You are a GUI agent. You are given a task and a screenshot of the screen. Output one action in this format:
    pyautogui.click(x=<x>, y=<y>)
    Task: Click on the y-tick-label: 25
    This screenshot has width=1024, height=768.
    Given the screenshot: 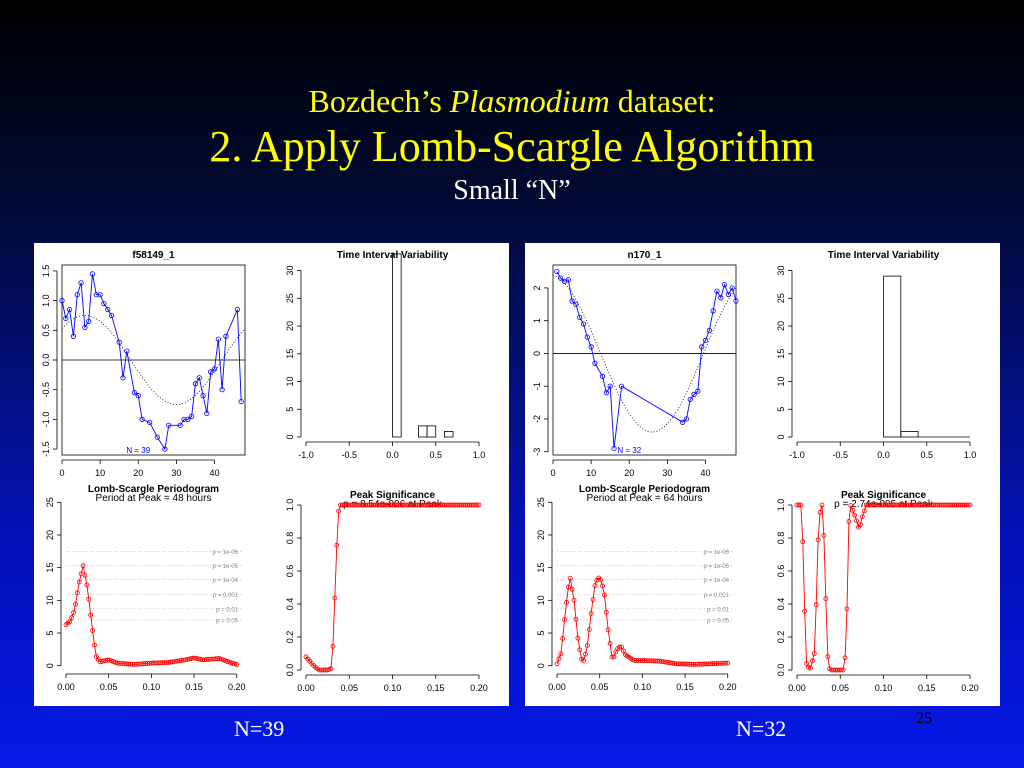 What is the action you would take?
    pyautogui.click(x=50, y=502)
    